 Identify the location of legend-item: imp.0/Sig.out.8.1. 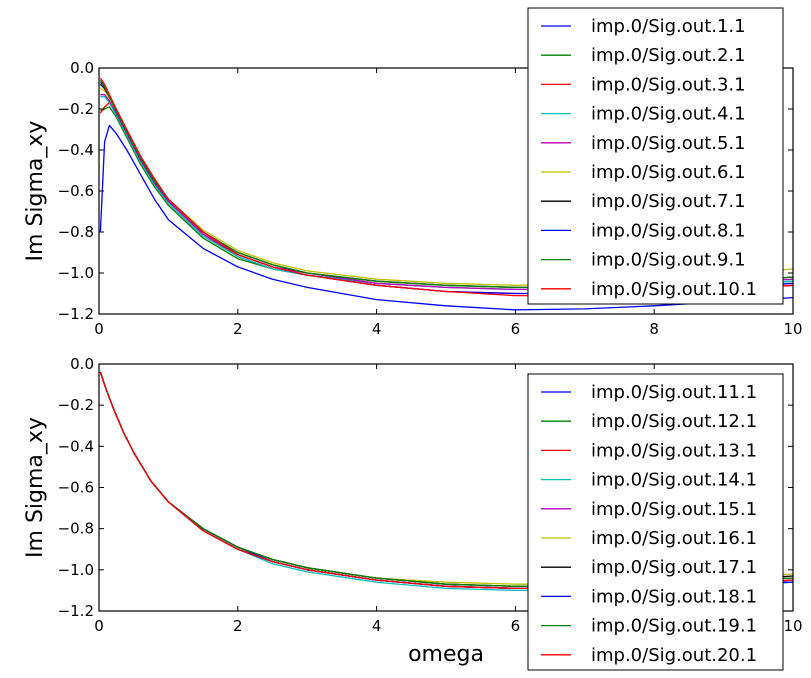
(643, 230).